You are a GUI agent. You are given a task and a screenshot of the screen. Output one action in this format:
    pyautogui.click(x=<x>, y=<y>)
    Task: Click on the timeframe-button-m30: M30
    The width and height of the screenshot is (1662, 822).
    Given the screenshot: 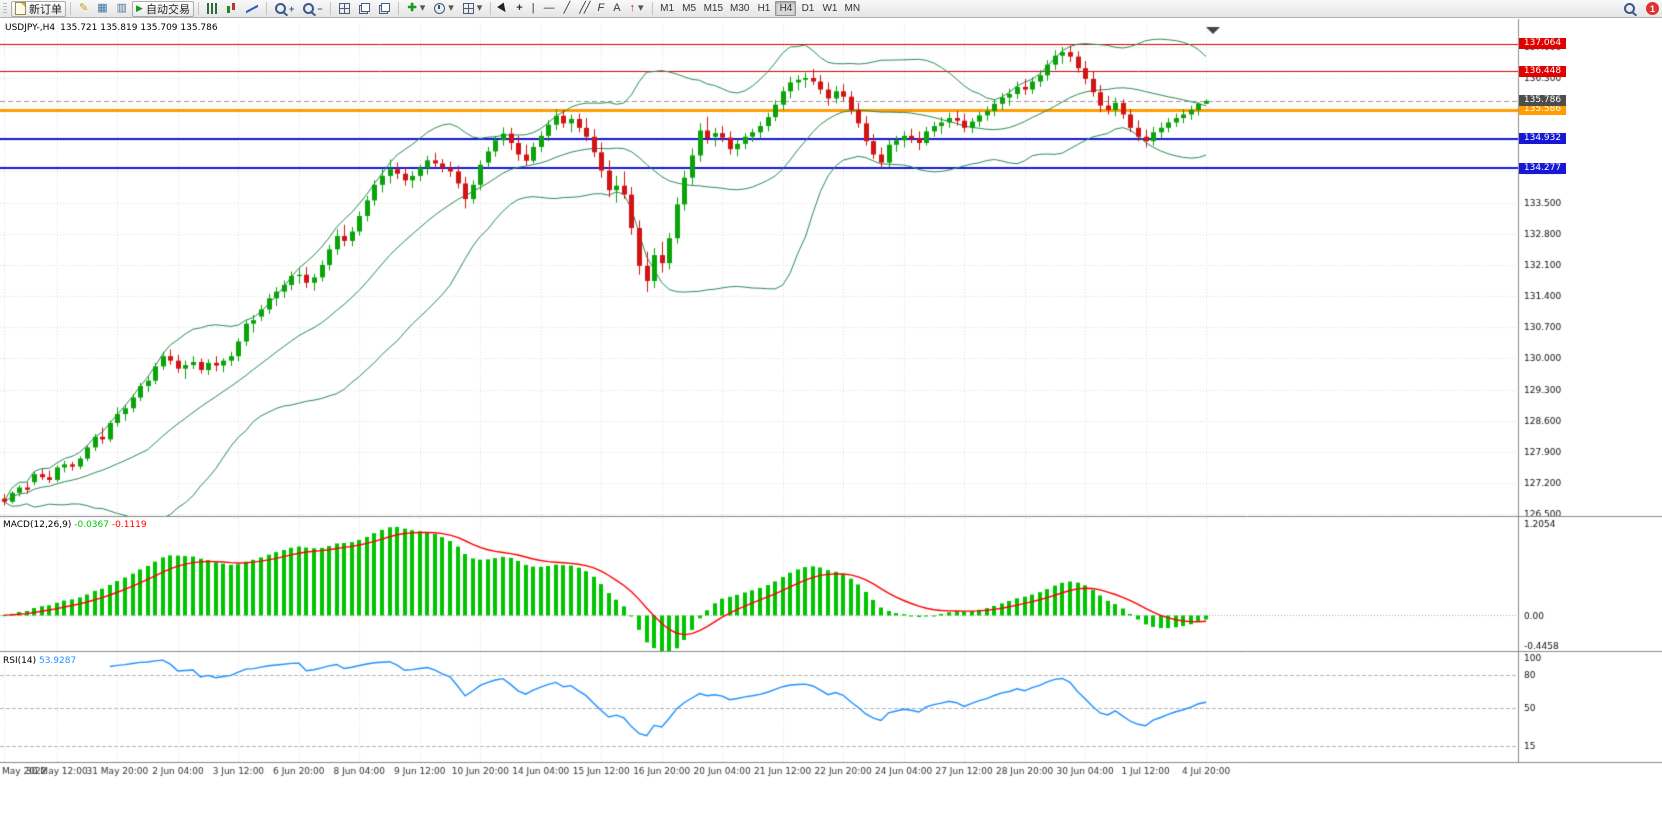 What is the action you would take?
    pyautogui.click(x=739, y=8)
    